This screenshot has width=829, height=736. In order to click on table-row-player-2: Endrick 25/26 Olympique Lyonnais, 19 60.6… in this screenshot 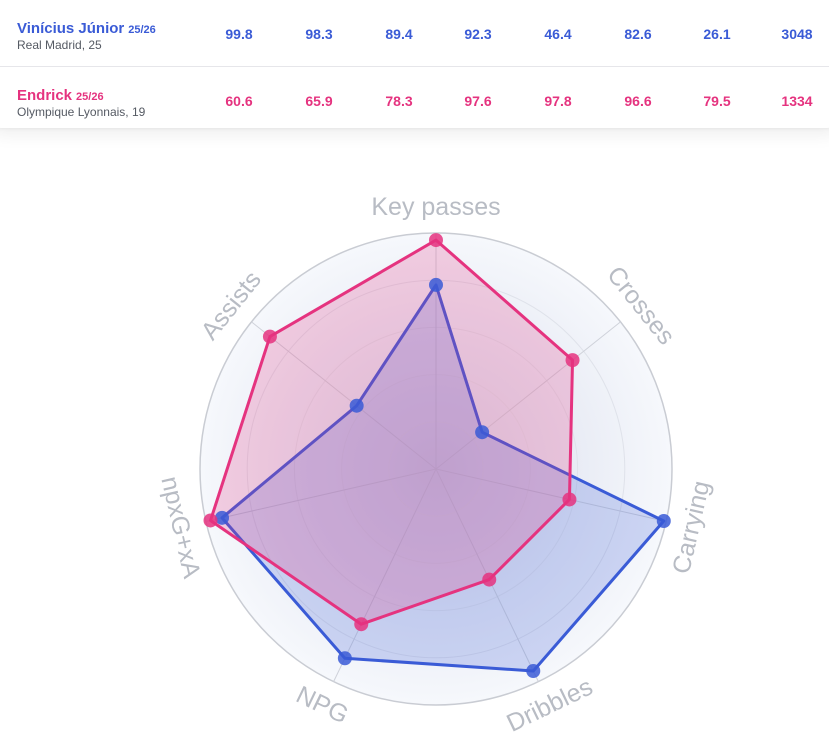, I will do `click(414, 99)`.